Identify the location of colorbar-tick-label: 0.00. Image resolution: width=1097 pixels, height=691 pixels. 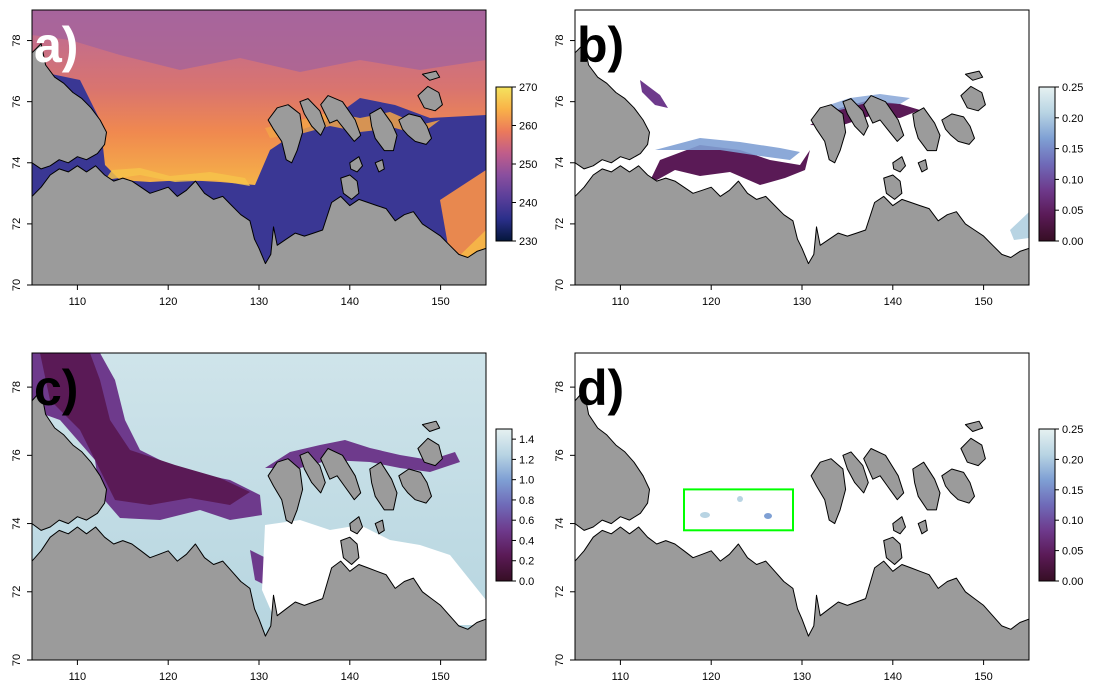
(1072, 242).